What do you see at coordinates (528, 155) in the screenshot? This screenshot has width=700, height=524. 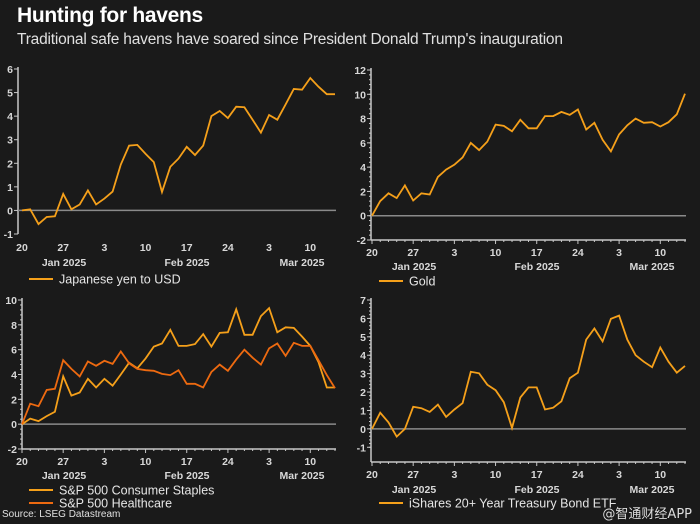 I see `series-line-gold` at bounding box center [528, 155].